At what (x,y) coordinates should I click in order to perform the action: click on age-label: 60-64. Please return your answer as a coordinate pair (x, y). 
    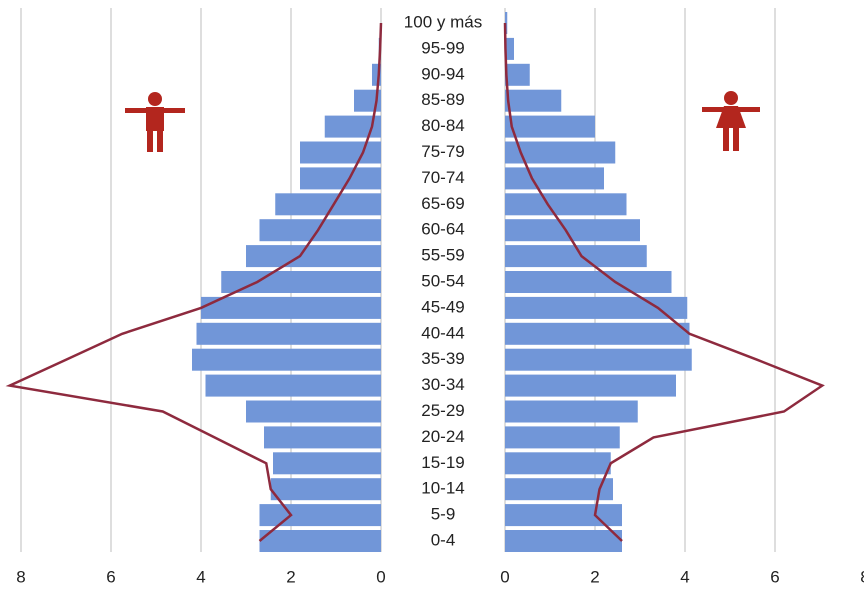
    Looking at the image, I should click on (442, 229).